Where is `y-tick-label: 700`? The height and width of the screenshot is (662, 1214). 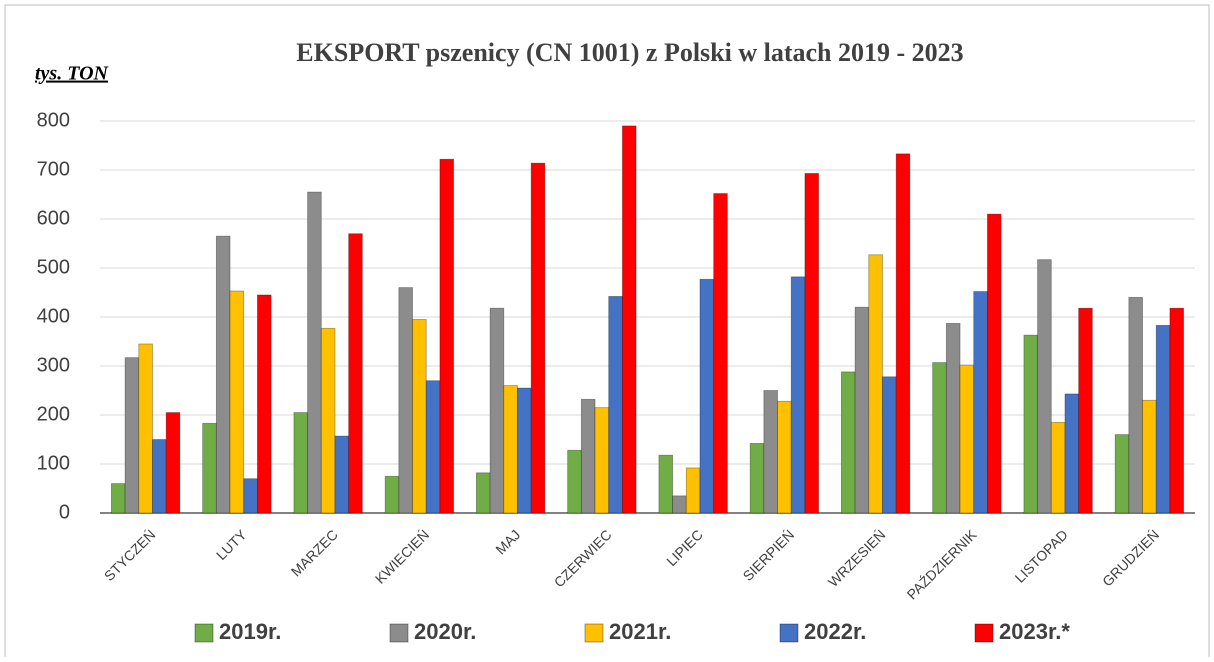 y-tick-label: 700 is located at coordinates (53, 169).